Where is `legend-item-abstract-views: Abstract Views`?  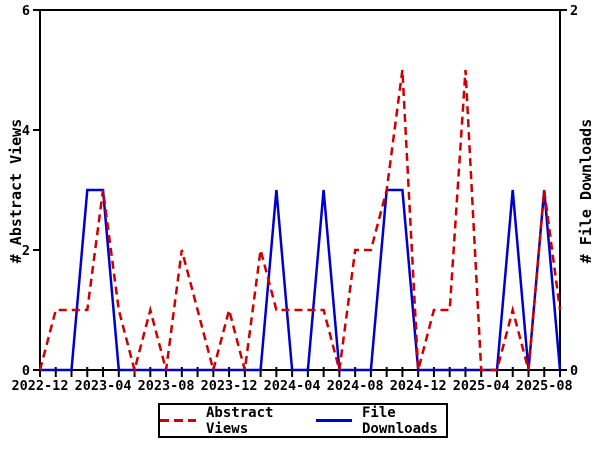 legend-item-abstract-views: Abstract Views is located at coordinates (225, 421).